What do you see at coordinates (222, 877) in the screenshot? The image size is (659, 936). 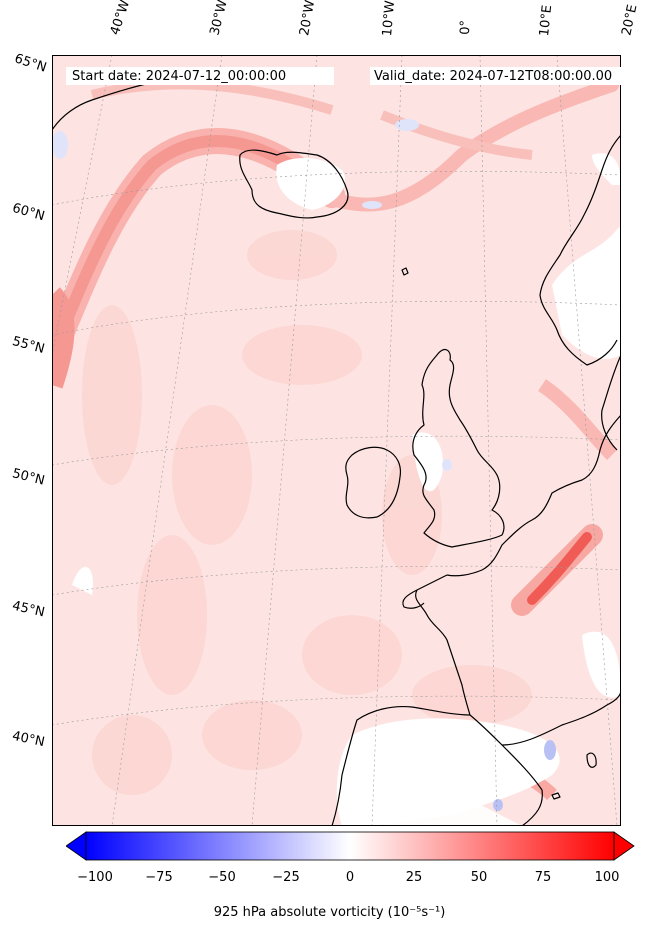 I see `colorbar-tick: −50` at bounding box center [222, 877].